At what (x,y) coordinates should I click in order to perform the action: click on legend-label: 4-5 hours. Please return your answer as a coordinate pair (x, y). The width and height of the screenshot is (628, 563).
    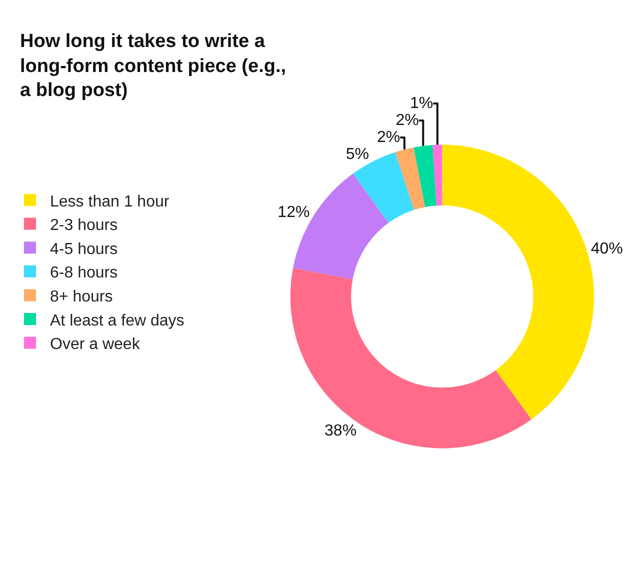
    Looking at the image, I should click on (84, 249).